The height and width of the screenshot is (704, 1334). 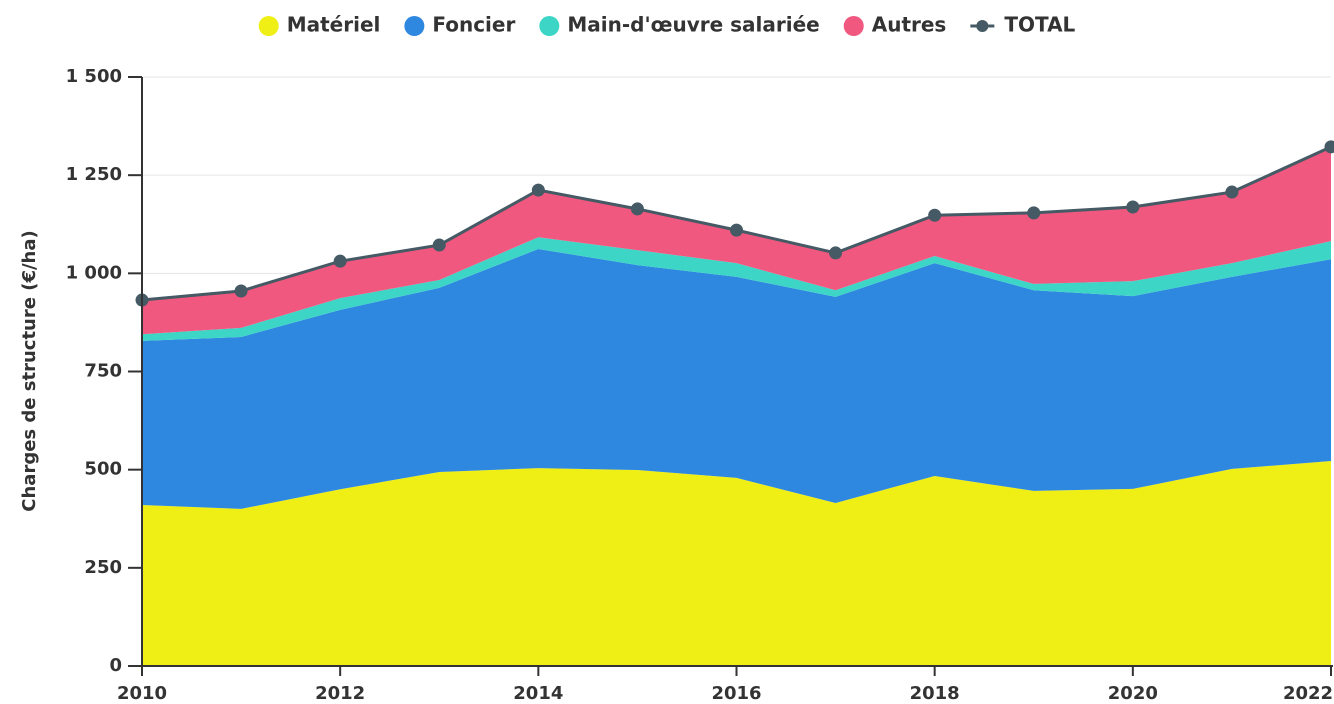 I want to click on area, so click(x=736, y=289).